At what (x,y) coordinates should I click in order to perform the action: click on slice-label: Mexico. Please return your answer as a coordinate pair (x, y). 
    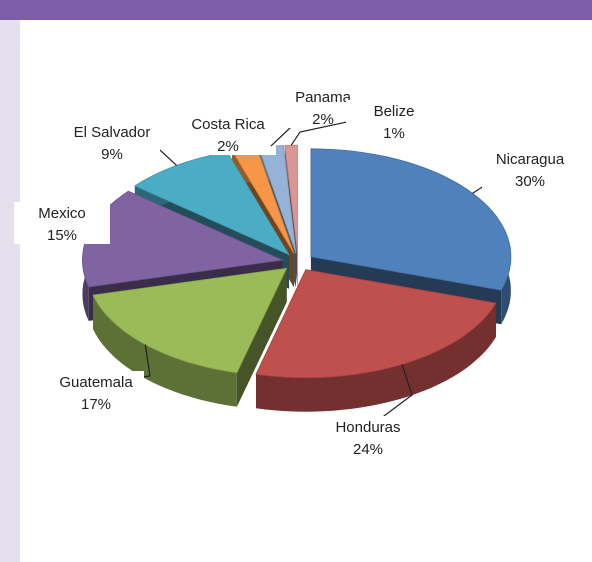
    Looking at the image, I should click on (62, 213).